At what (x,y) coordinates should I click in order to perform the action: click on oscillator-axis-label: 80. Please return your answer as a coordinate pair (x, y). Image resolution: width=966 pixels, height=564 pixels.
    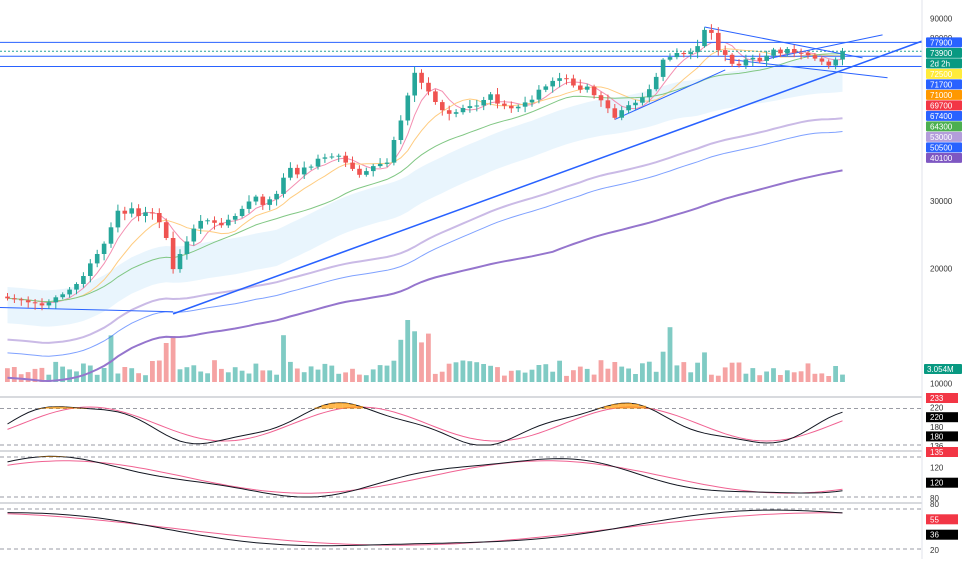
    Looking at the image, I should click on (934, 504).